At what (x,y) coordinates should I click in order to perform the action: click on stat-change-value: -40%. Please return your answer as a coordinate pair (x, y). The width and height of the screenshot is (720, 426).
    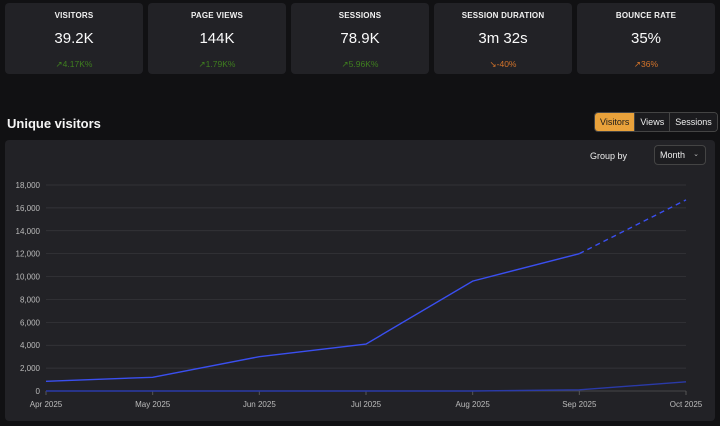
    Looking at the image, I should click on (506, 64).